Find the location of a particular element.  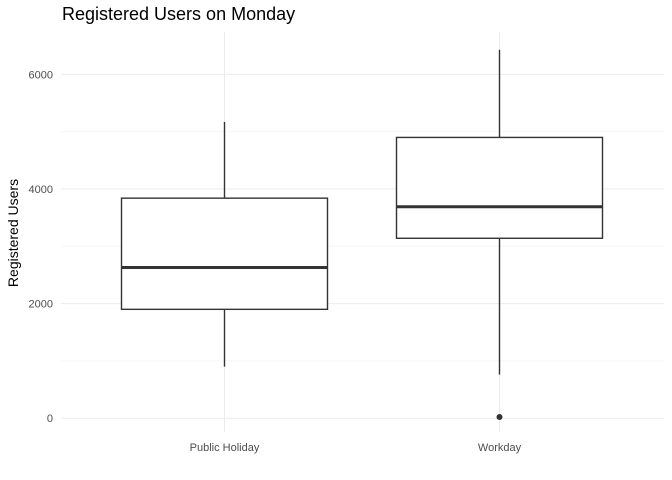

y-tick-label: 4000 is located at coordinates (41, 190).